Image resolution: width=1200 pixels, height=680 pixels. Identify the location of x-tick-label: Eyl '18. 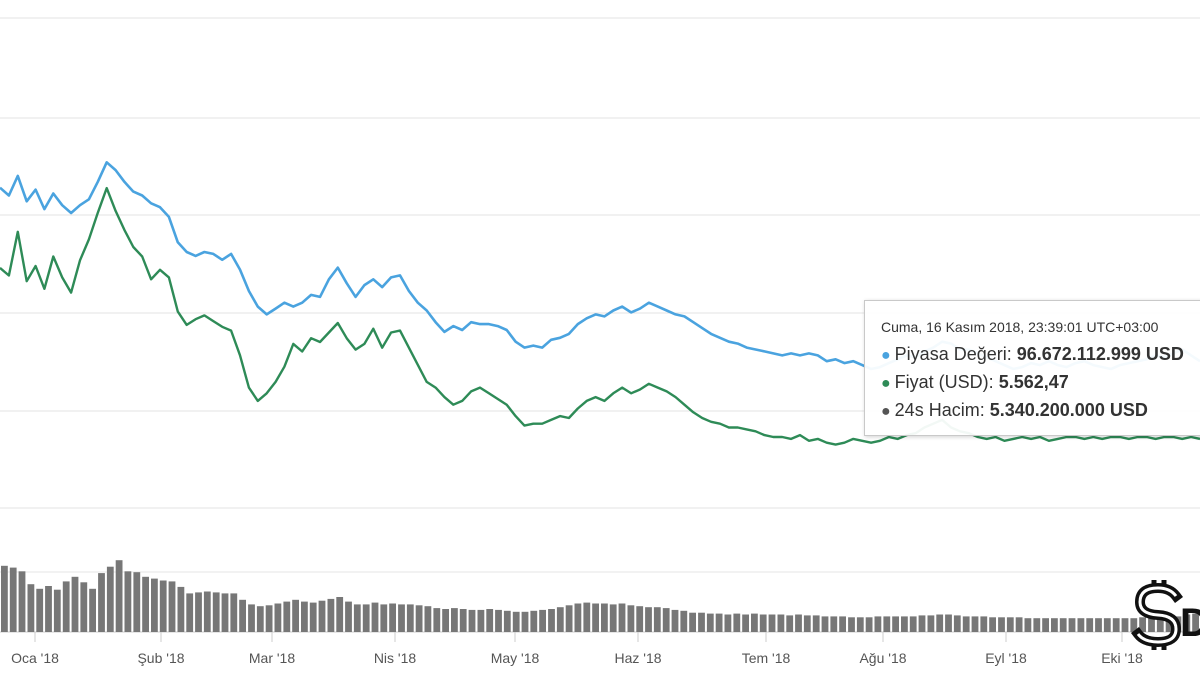
(1006, 658).